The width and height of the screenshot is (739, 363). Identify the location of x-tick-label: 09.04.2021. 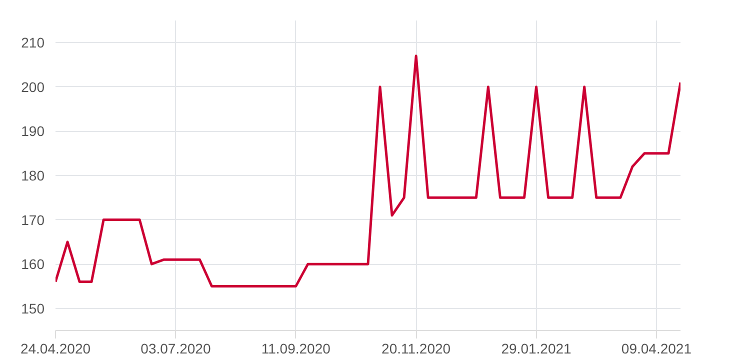
(656, 348).